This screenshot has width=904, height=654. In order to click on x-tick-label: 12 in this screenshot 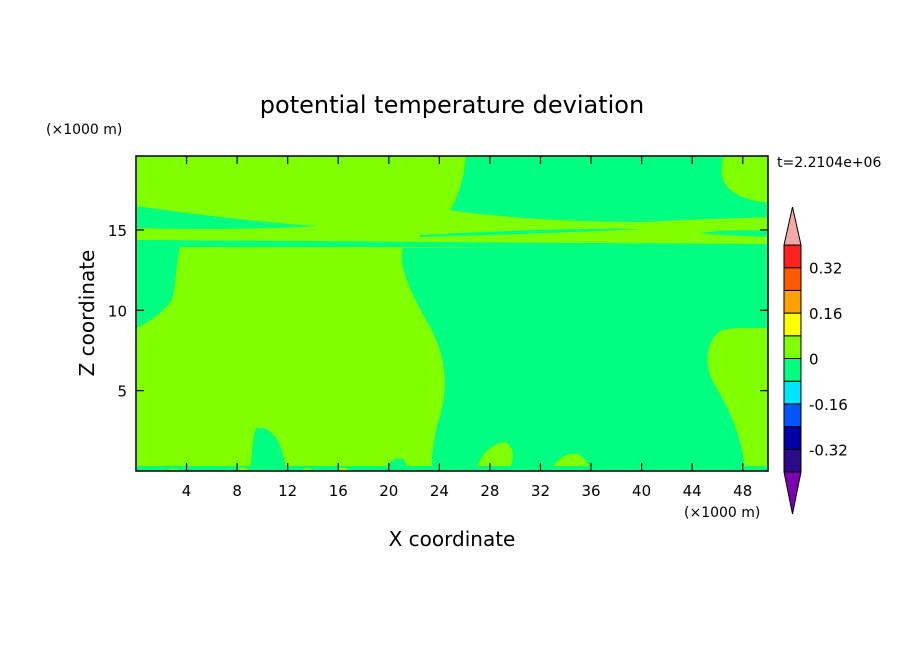, I will do `click(287, 491)`.